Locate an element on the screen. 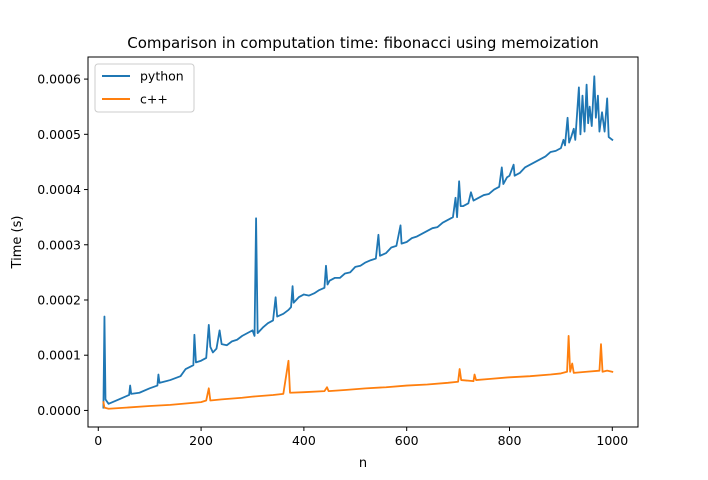  legend-label-cpp: c++ is located at coordinates (154, 99).